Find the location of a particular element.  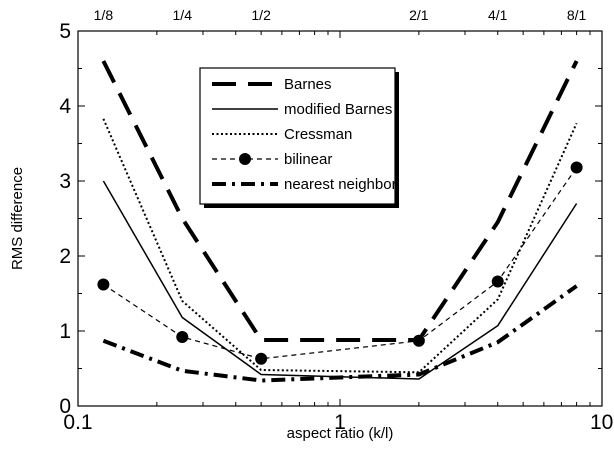

y-tick-label: 1 is located at coordinates (65, 331).